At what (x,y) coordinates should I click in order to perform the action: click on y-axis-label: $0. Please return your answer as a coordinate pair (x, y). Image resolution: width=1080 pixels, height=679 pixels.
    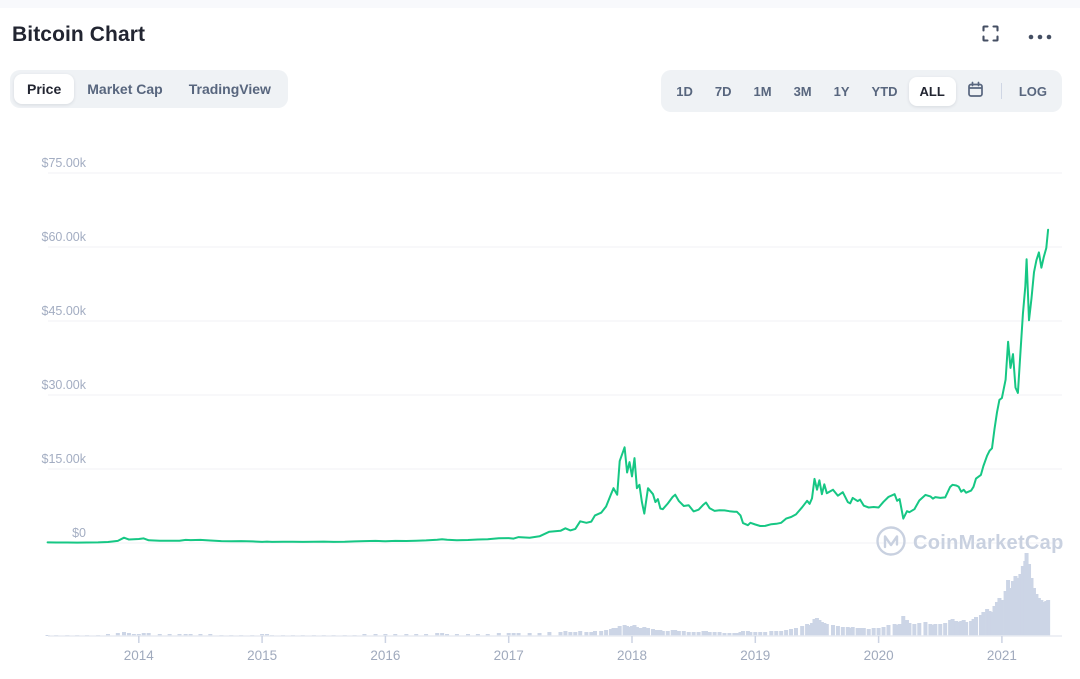
    Looking at the image, I should click on (79, 533).